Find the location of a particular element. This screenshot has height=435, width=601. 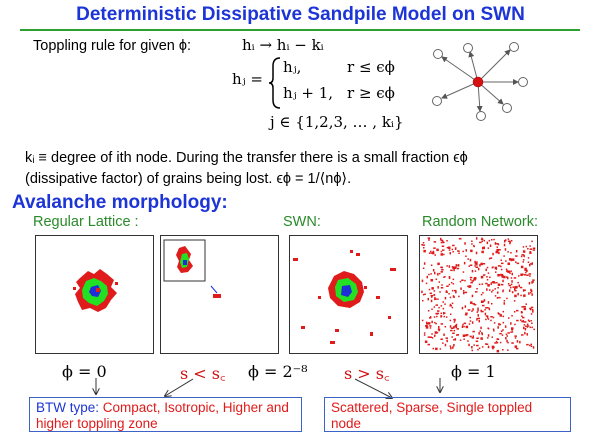

neighbor-node is located at coordinates (481, 116).